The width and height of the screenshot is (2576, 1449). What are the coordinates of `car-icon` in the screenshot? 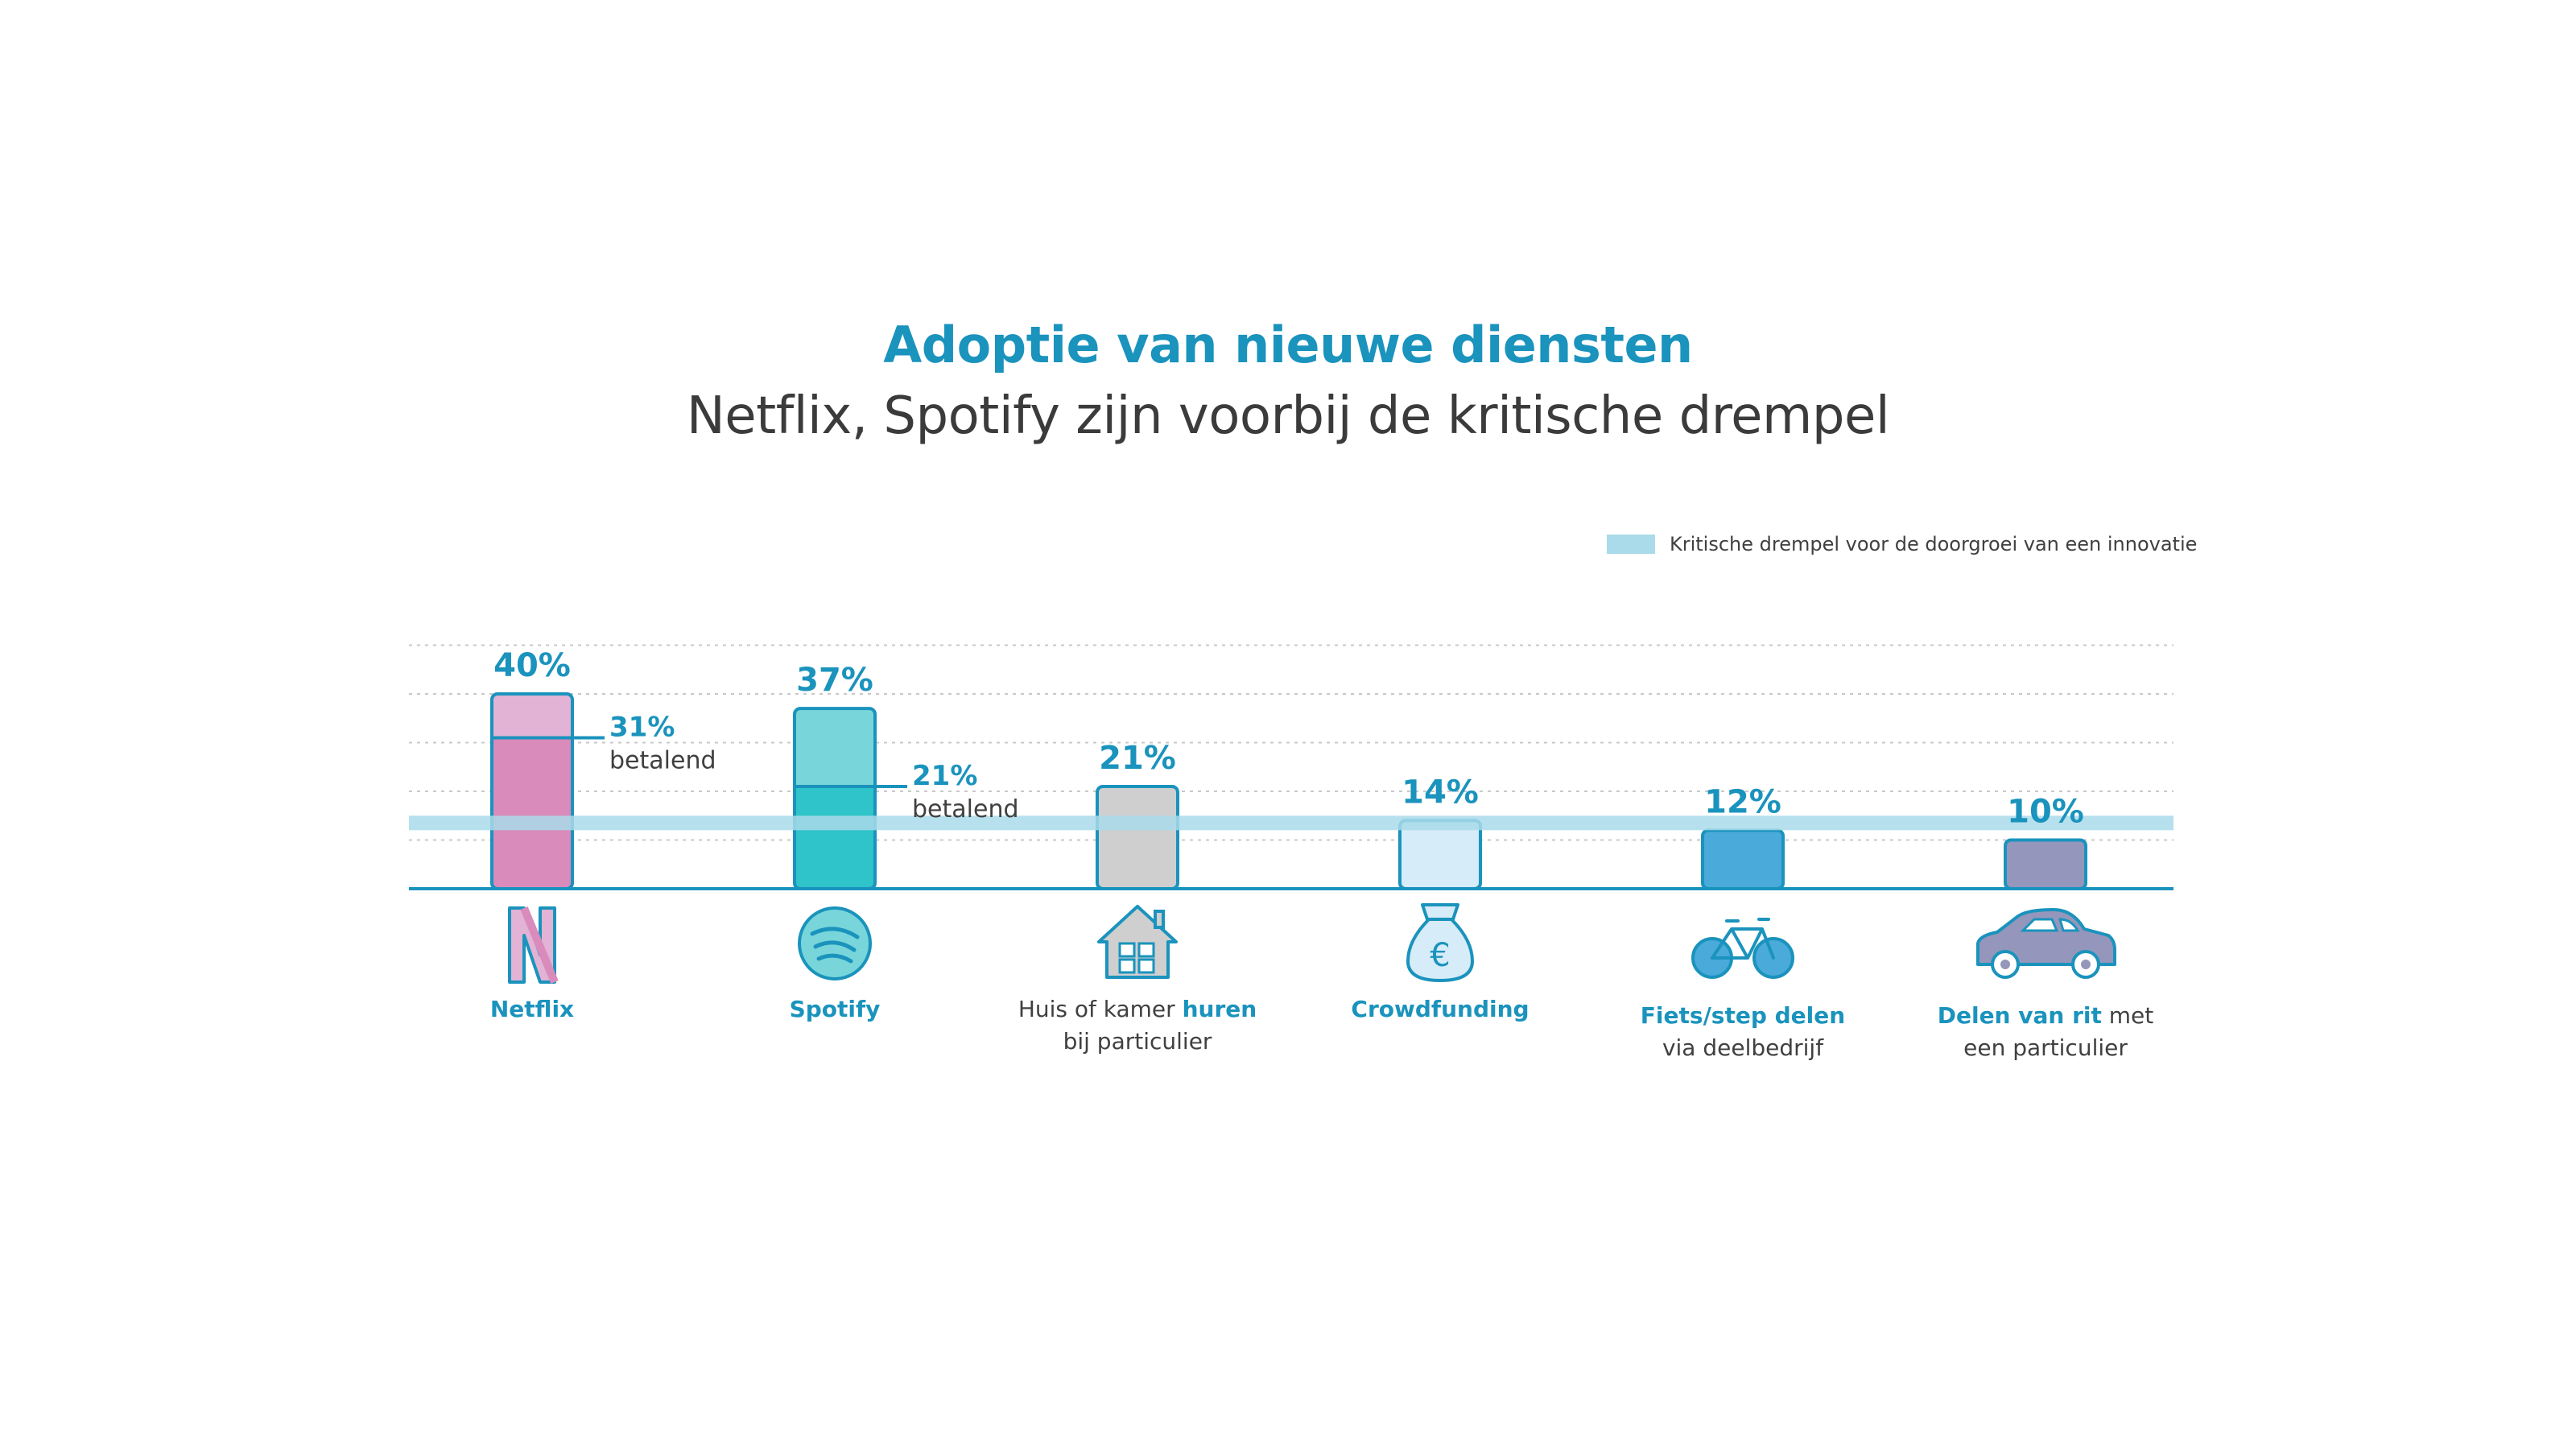 It's located at (2046, 943).